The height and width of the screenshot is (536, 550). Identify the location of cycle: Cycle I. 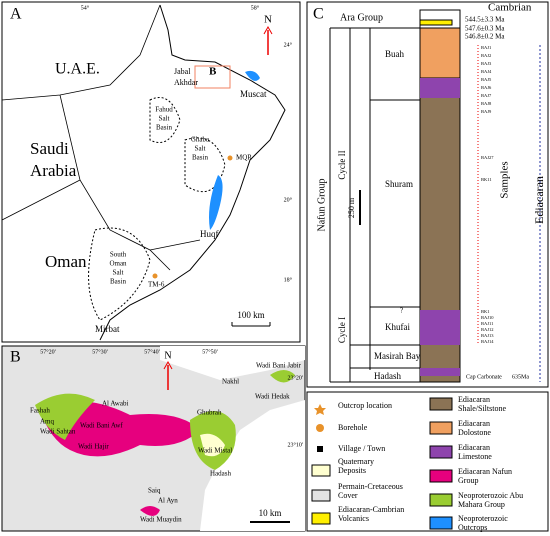
(342, 330).